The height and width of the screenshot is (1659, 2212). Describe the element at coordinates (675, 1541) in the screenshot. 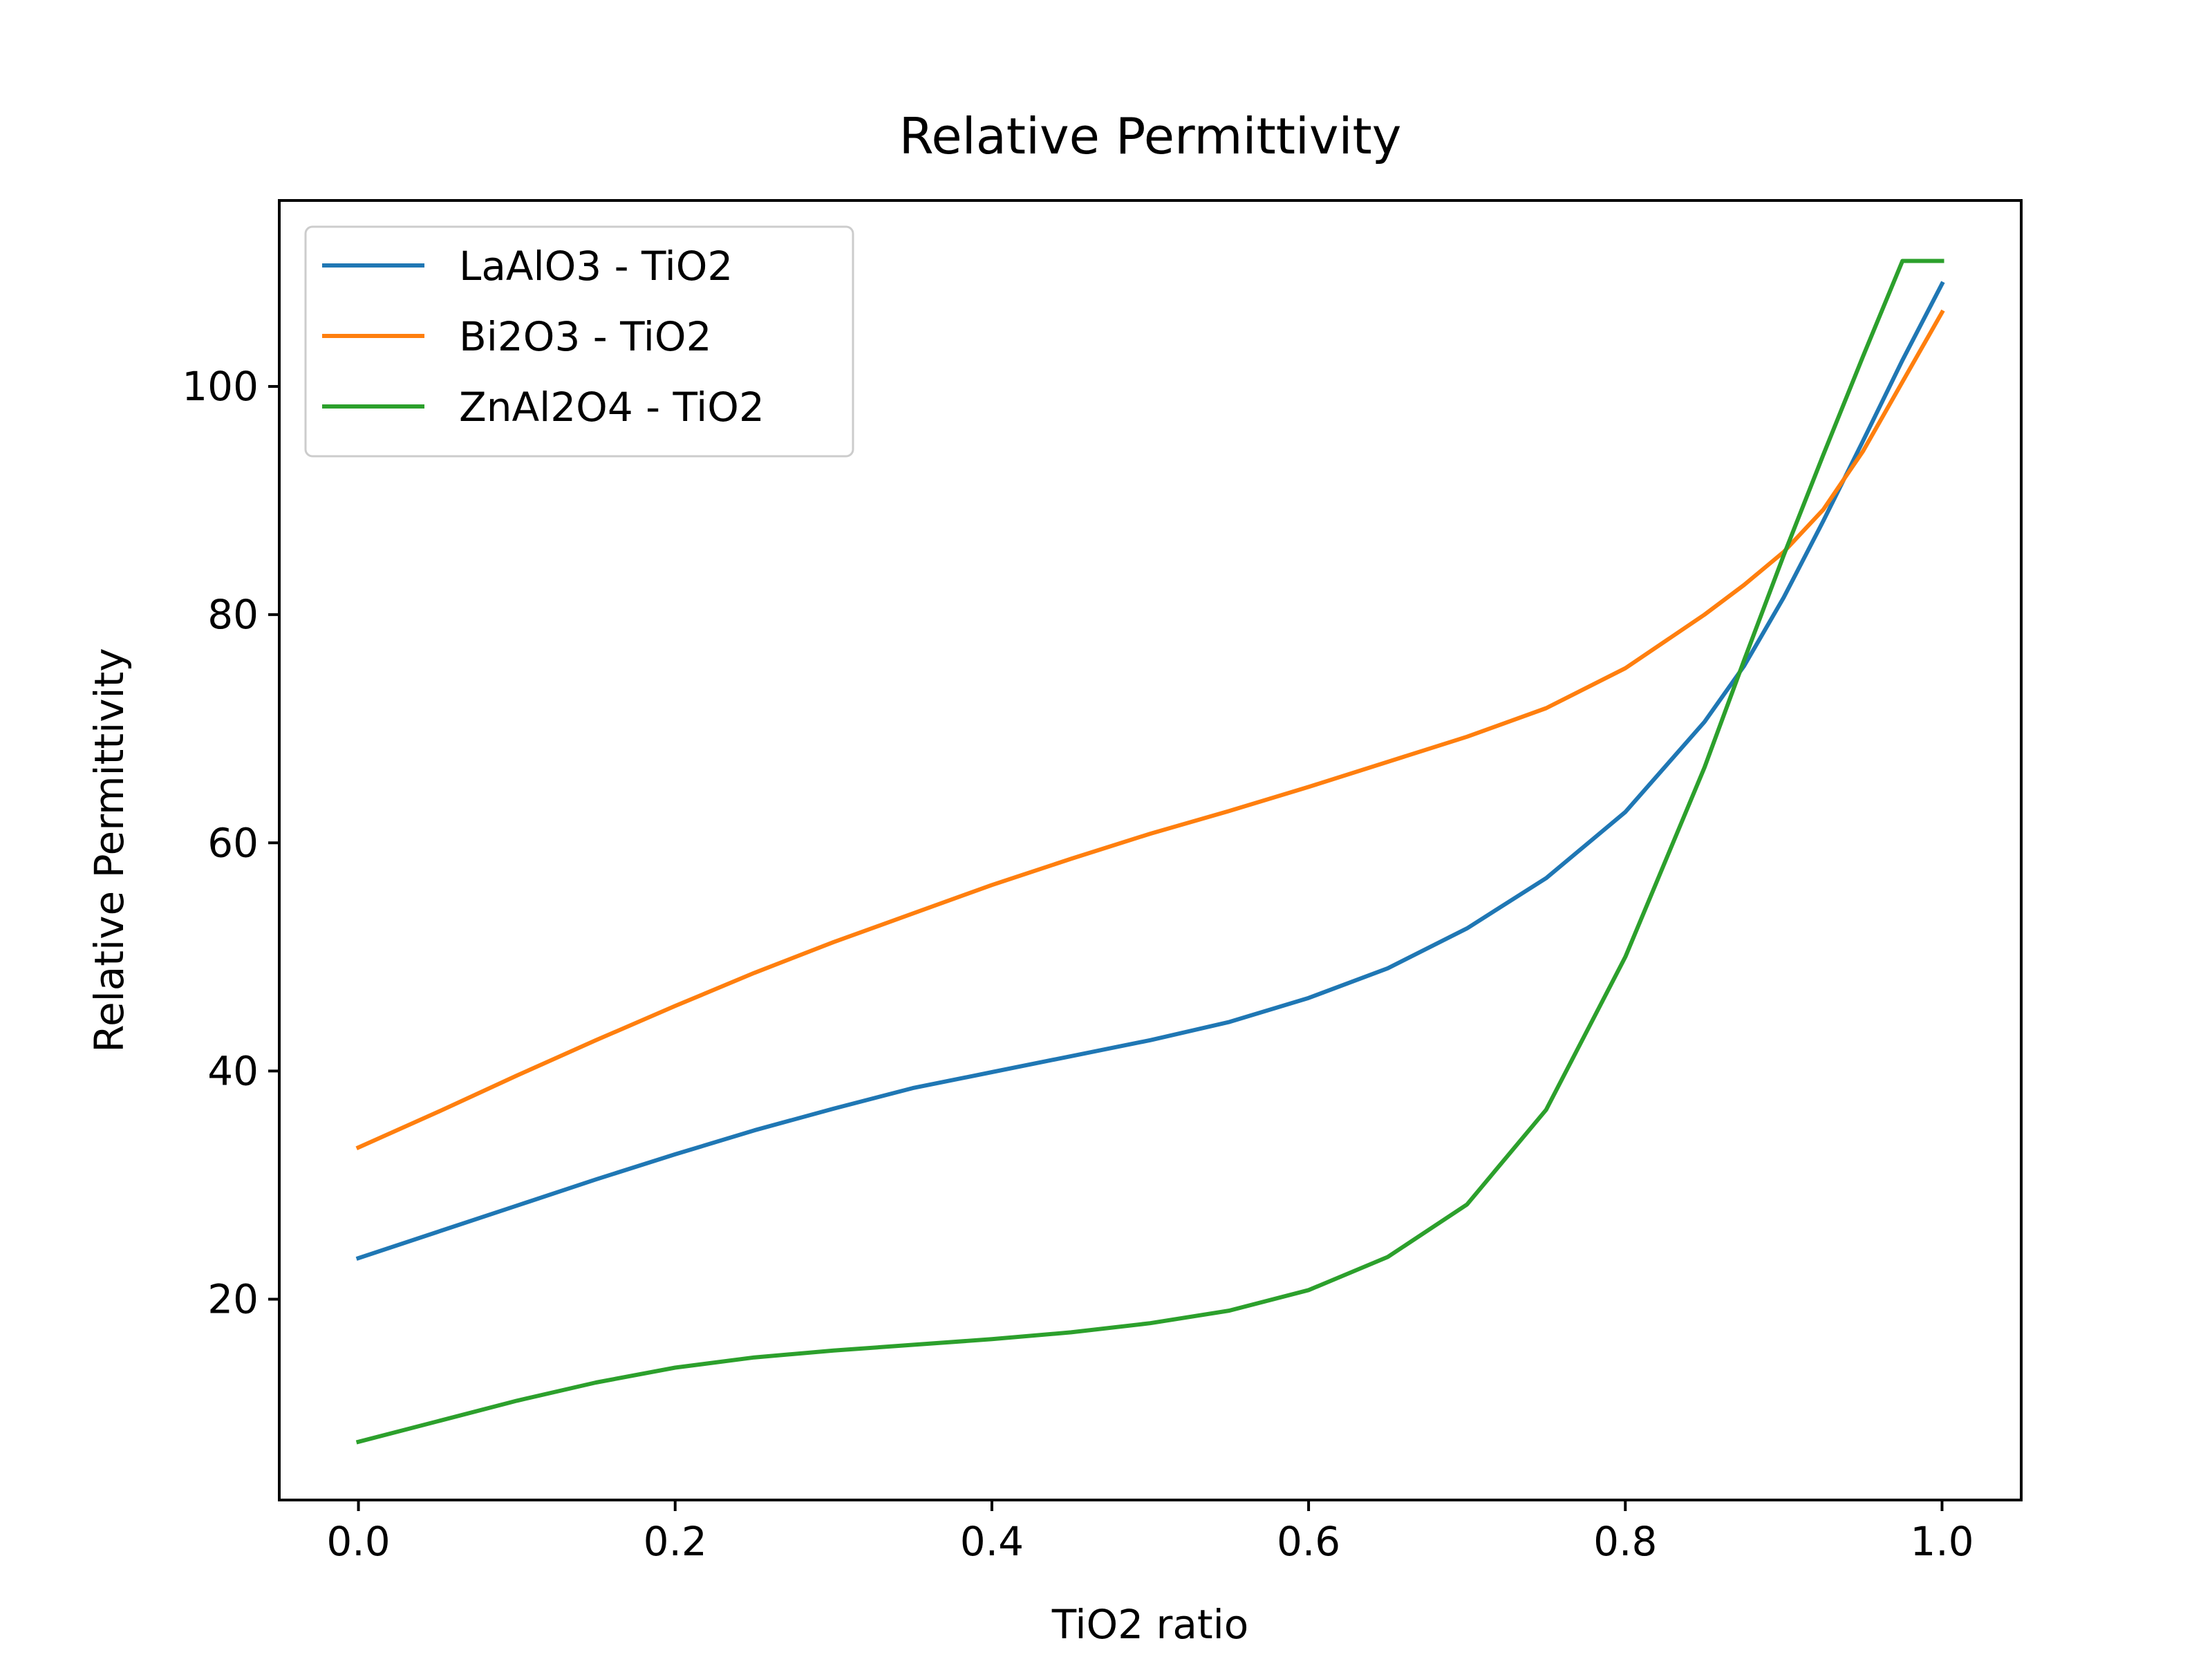

I see `x-tick-label: 0.2` at that location.